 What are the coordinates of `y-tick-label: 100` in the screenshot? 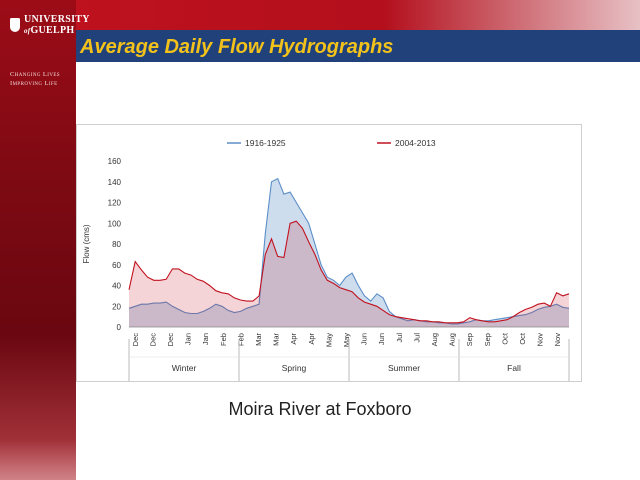 It's located at (115, 223).